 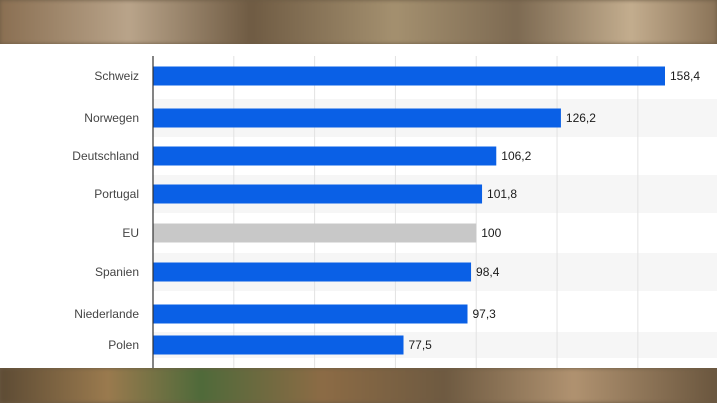 I want to click on value-label: 101,8, so click(x=502, y=194).